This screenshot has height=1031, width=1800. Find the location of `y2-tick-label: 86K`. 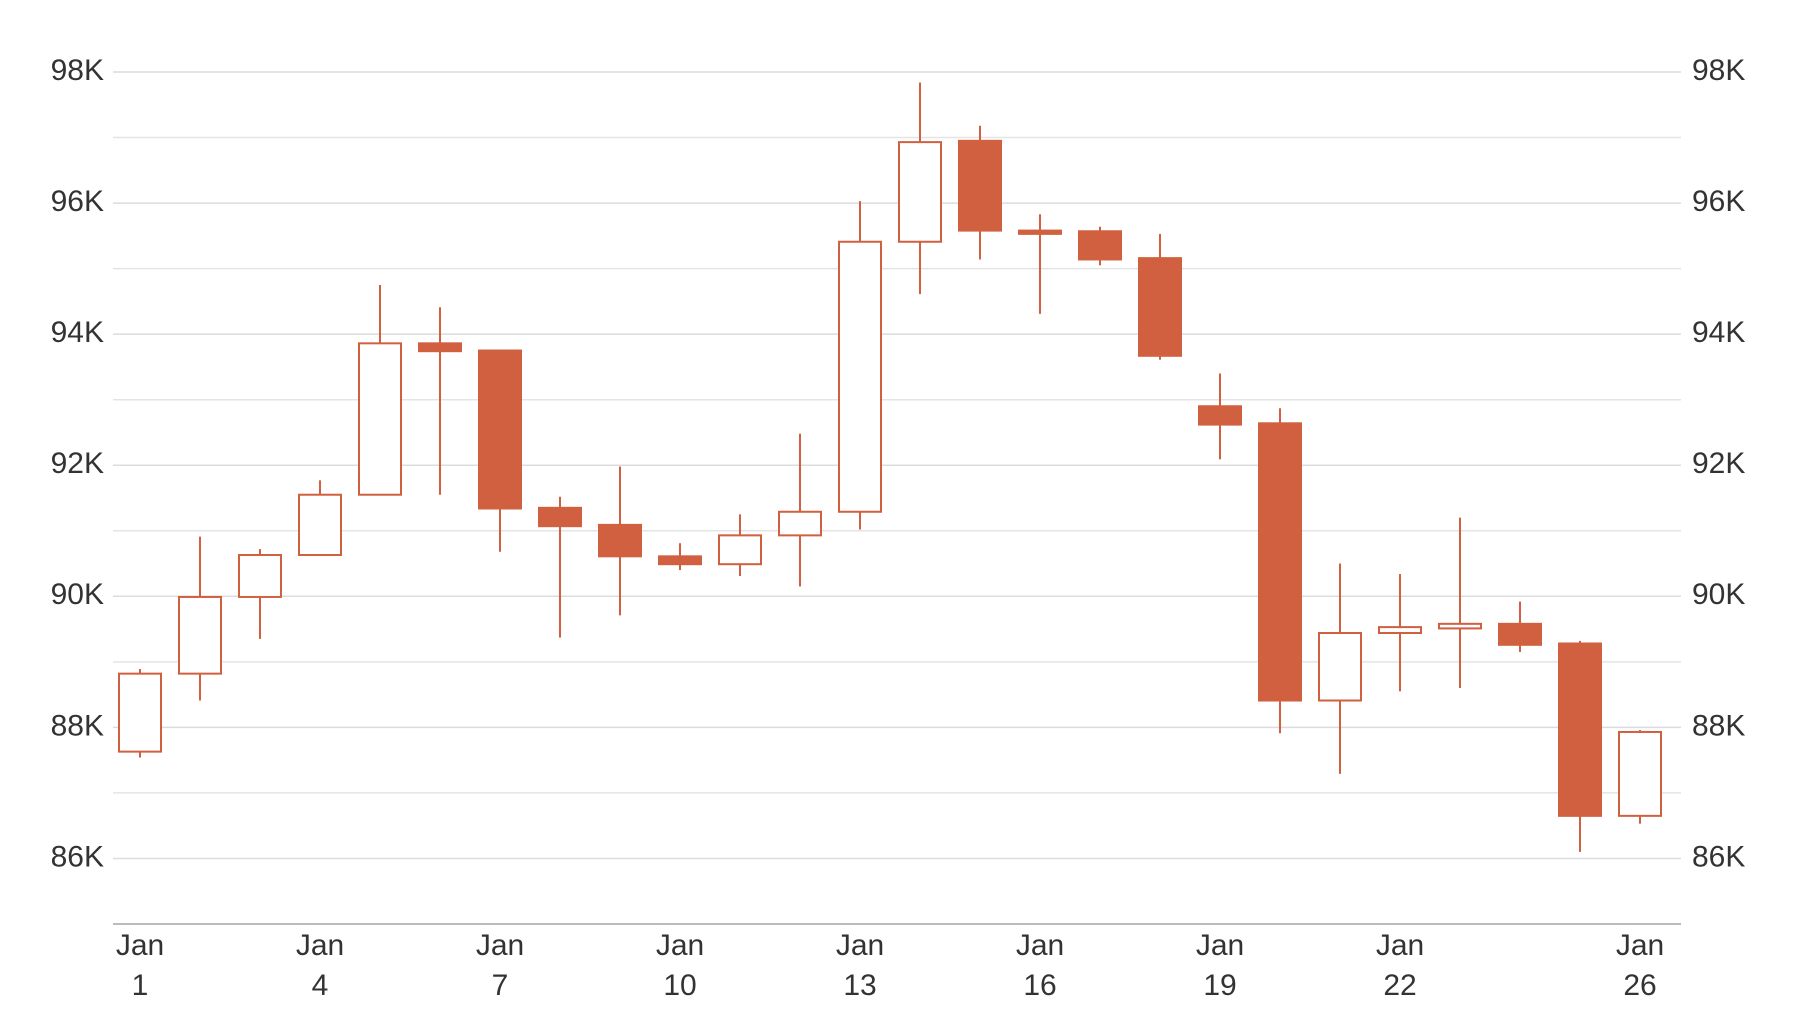

y2-tick-label: 86K is located at coordinates (1718, 856).